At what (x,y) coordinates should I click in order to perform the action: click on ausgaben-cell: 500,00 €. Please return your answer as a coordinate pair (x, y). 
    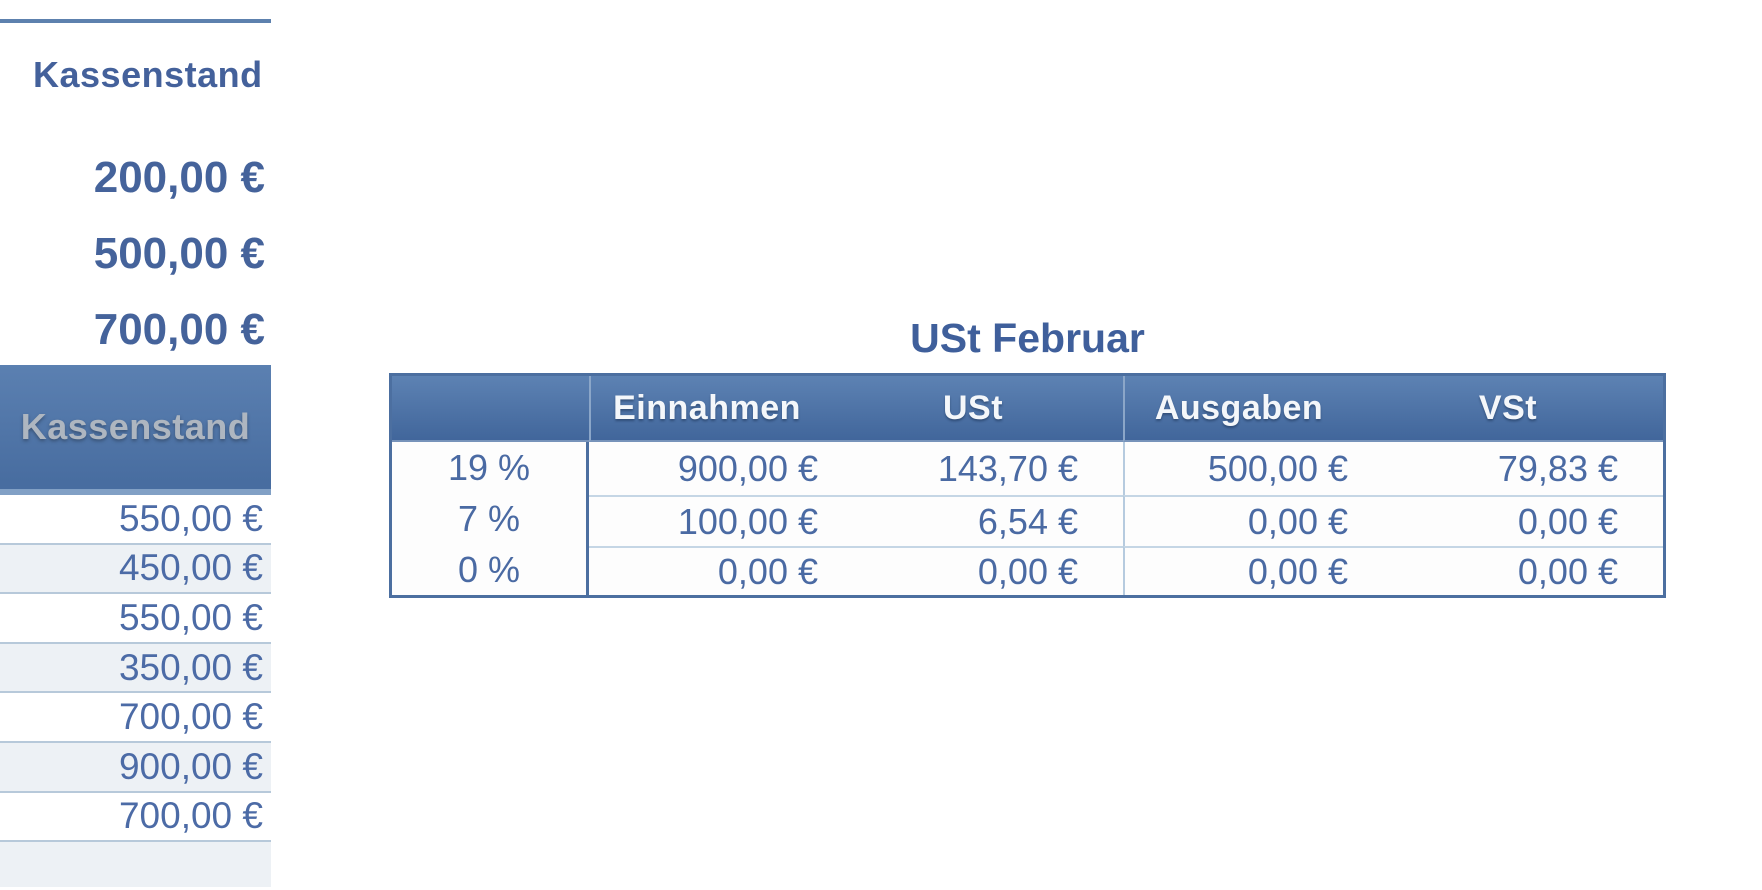
    Looking at the image, I should click on (1258, 468).